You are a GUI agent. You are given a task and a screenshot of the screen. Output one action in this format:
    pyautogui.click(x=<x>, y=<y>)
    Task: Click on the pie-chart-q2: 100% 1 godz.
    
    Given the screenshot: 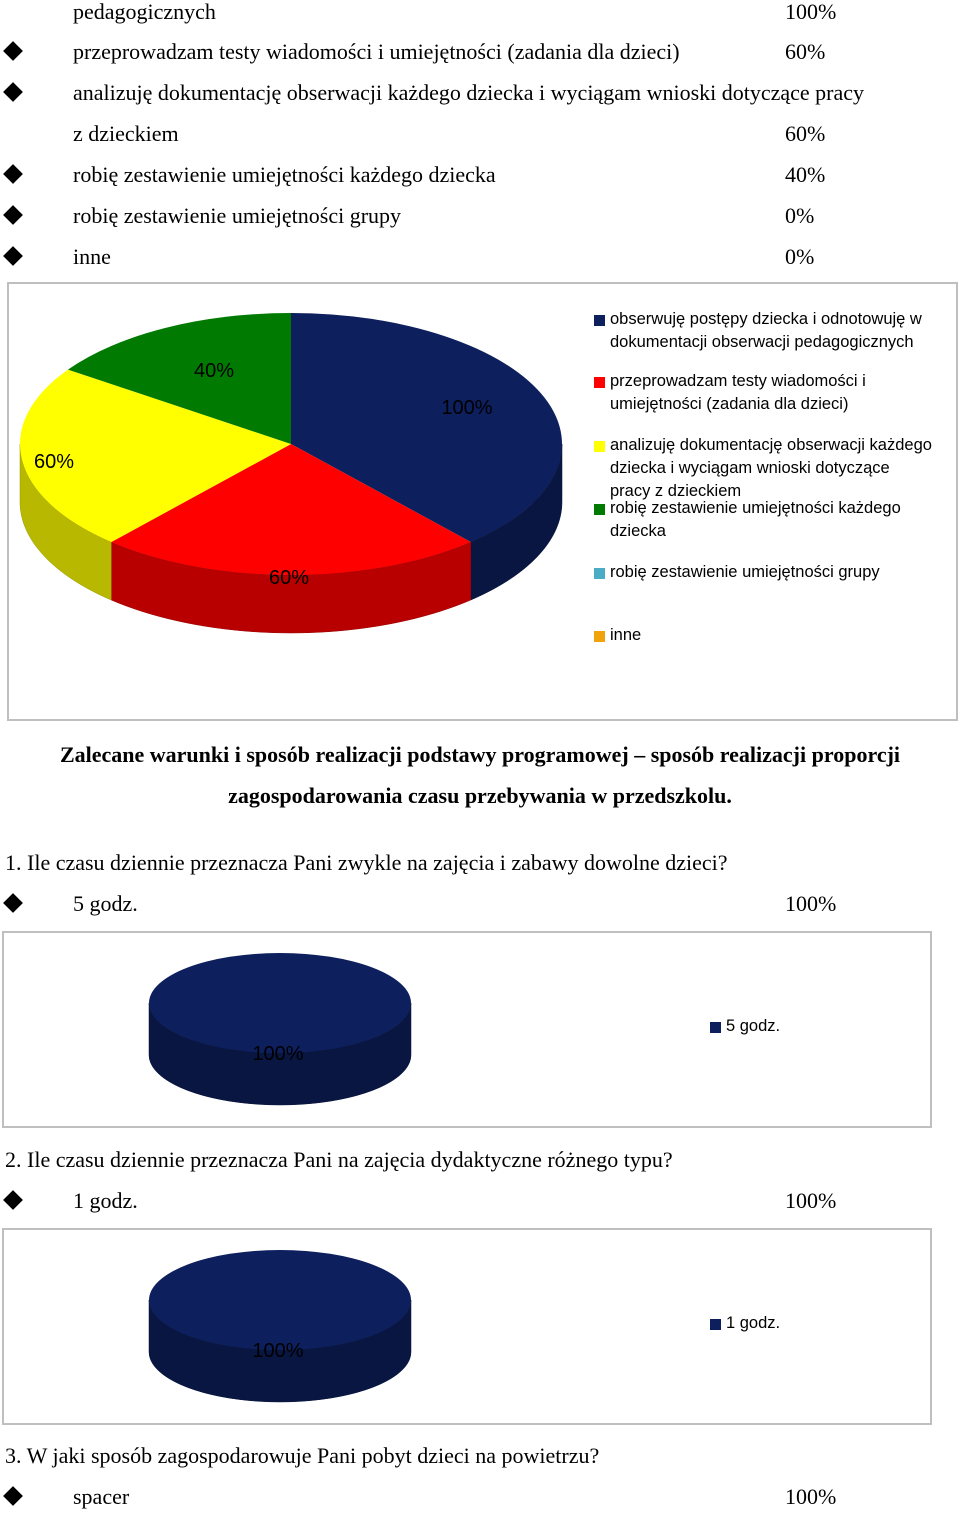 What is the action you would take?
    pyautogui.click(x=467, y=1326)
    